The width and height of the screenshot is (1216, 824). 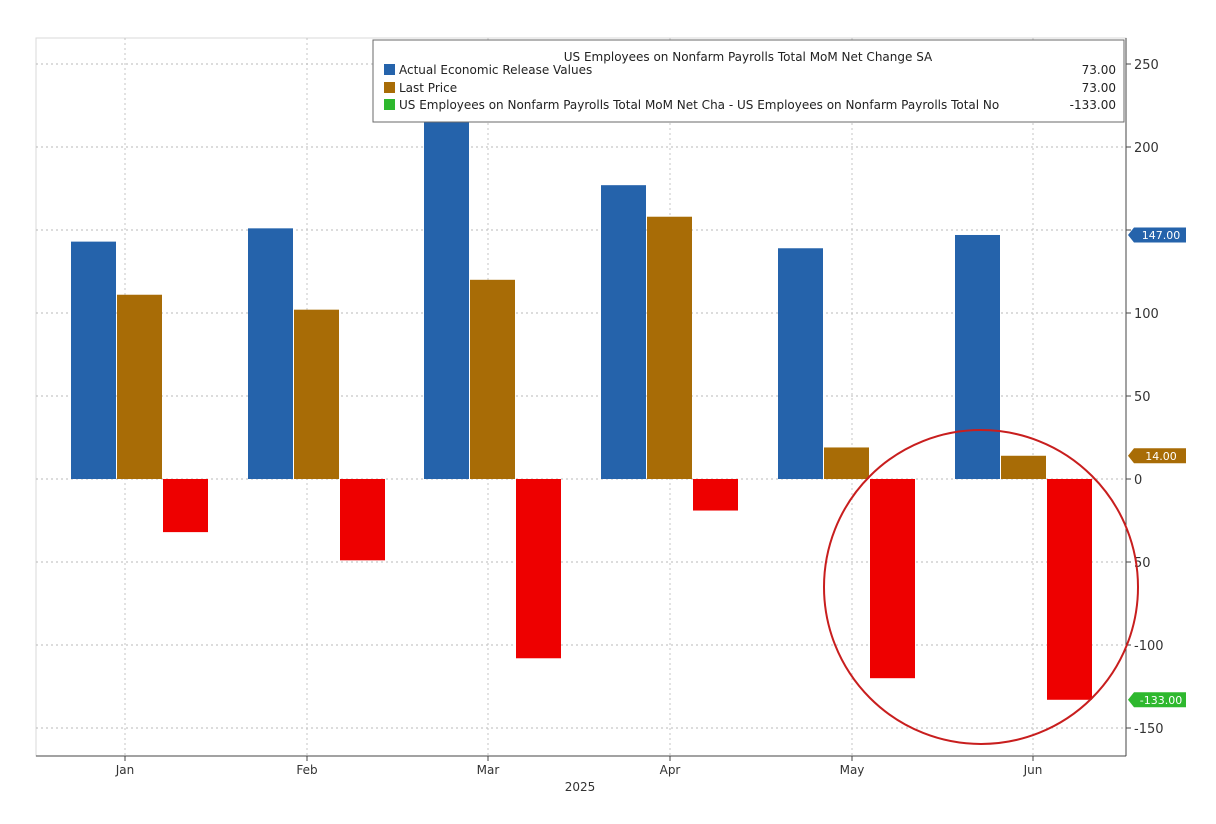 I want to click on axis-value-tag-label: -133.00, so click(x=1161, y=700).